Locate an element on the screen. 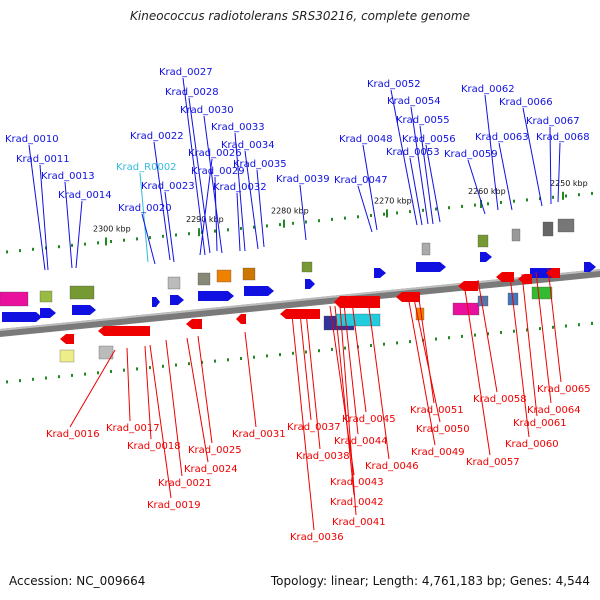  genome-backbone-highlight is located at coordinates (300, 300).